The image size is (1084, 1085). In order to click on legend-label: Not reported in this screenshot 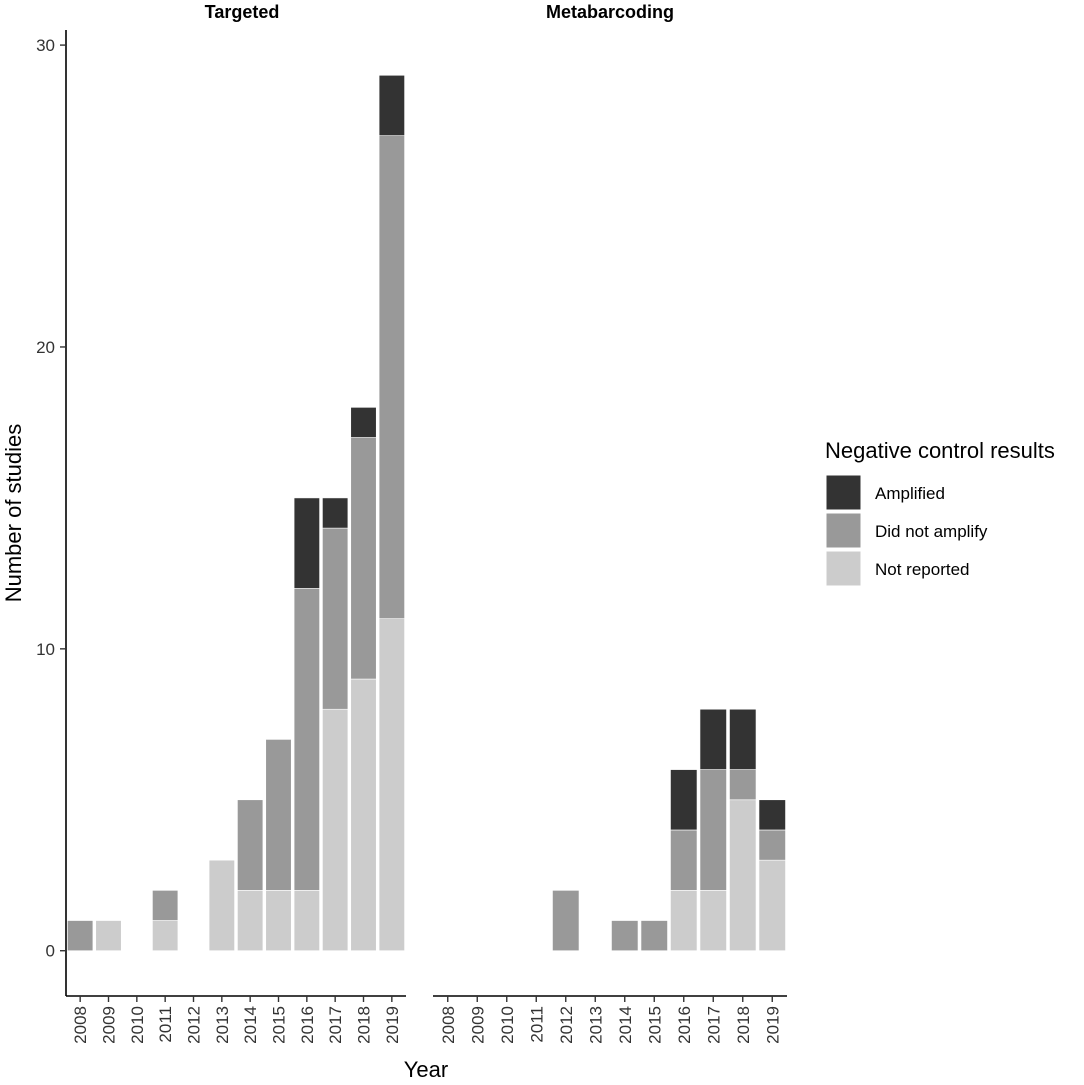, I will do `click(922, 569)`.